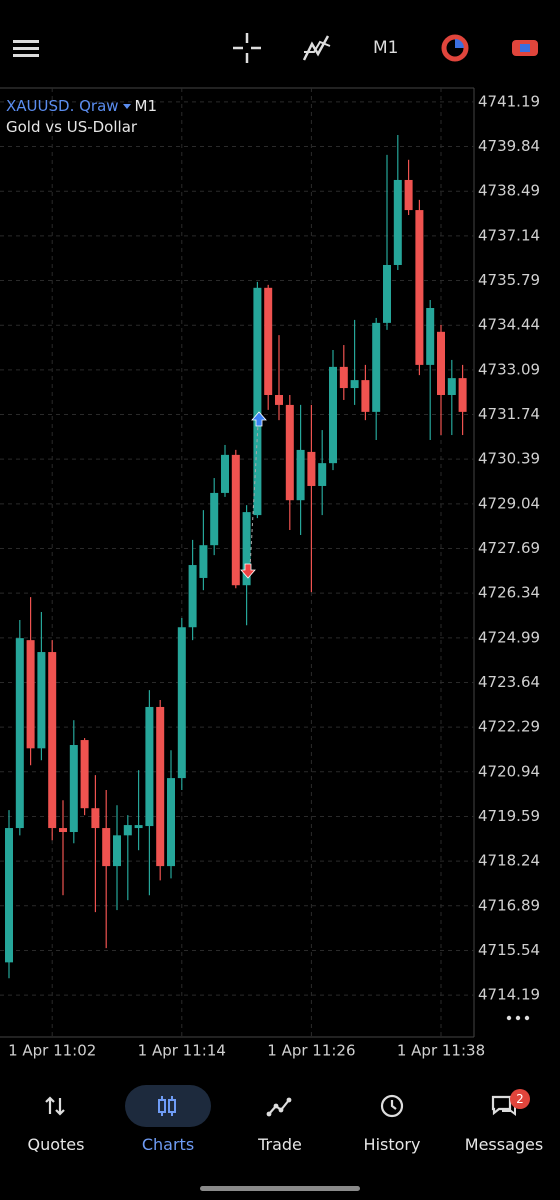 This screenshot has height=1200, width=560. What do you see at coordinates (455, 48) in the screenshot?
I see `trade-tool-button` at bounding box center [455, 48].